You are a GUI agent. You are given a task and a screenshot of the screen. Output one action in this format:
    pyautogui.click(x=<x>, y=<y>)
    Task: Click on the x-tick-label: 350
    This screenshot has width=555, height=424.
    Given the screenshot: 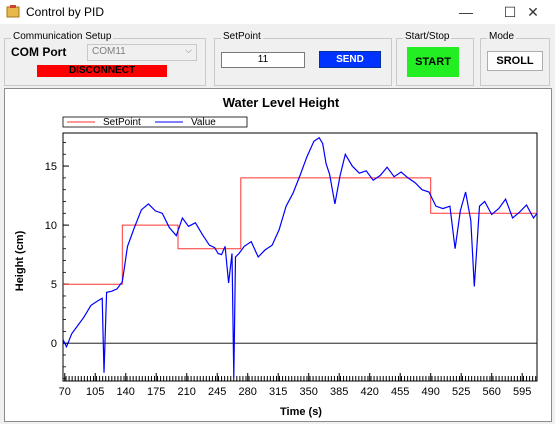 What is the action you would take?
    pyautogui.click(x=309, y=392)
    